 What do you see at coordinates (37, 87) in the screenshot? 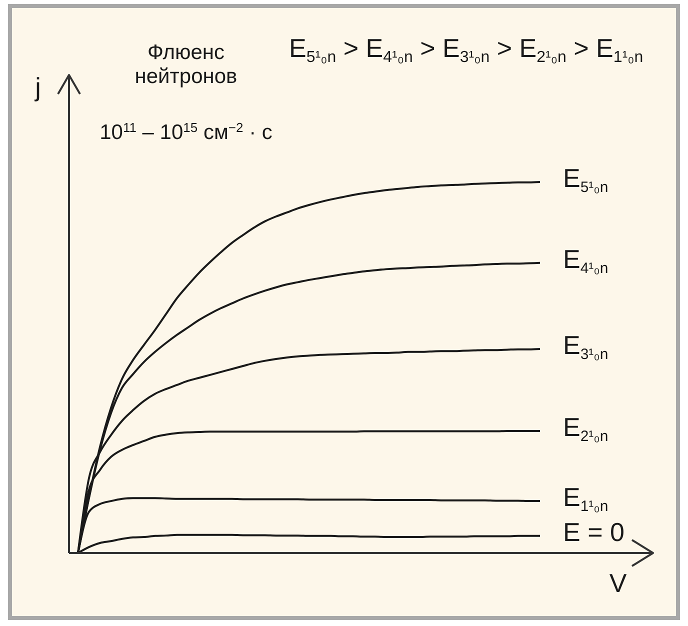
I see `y-axis-title: j` at bounding box center [37, 87].